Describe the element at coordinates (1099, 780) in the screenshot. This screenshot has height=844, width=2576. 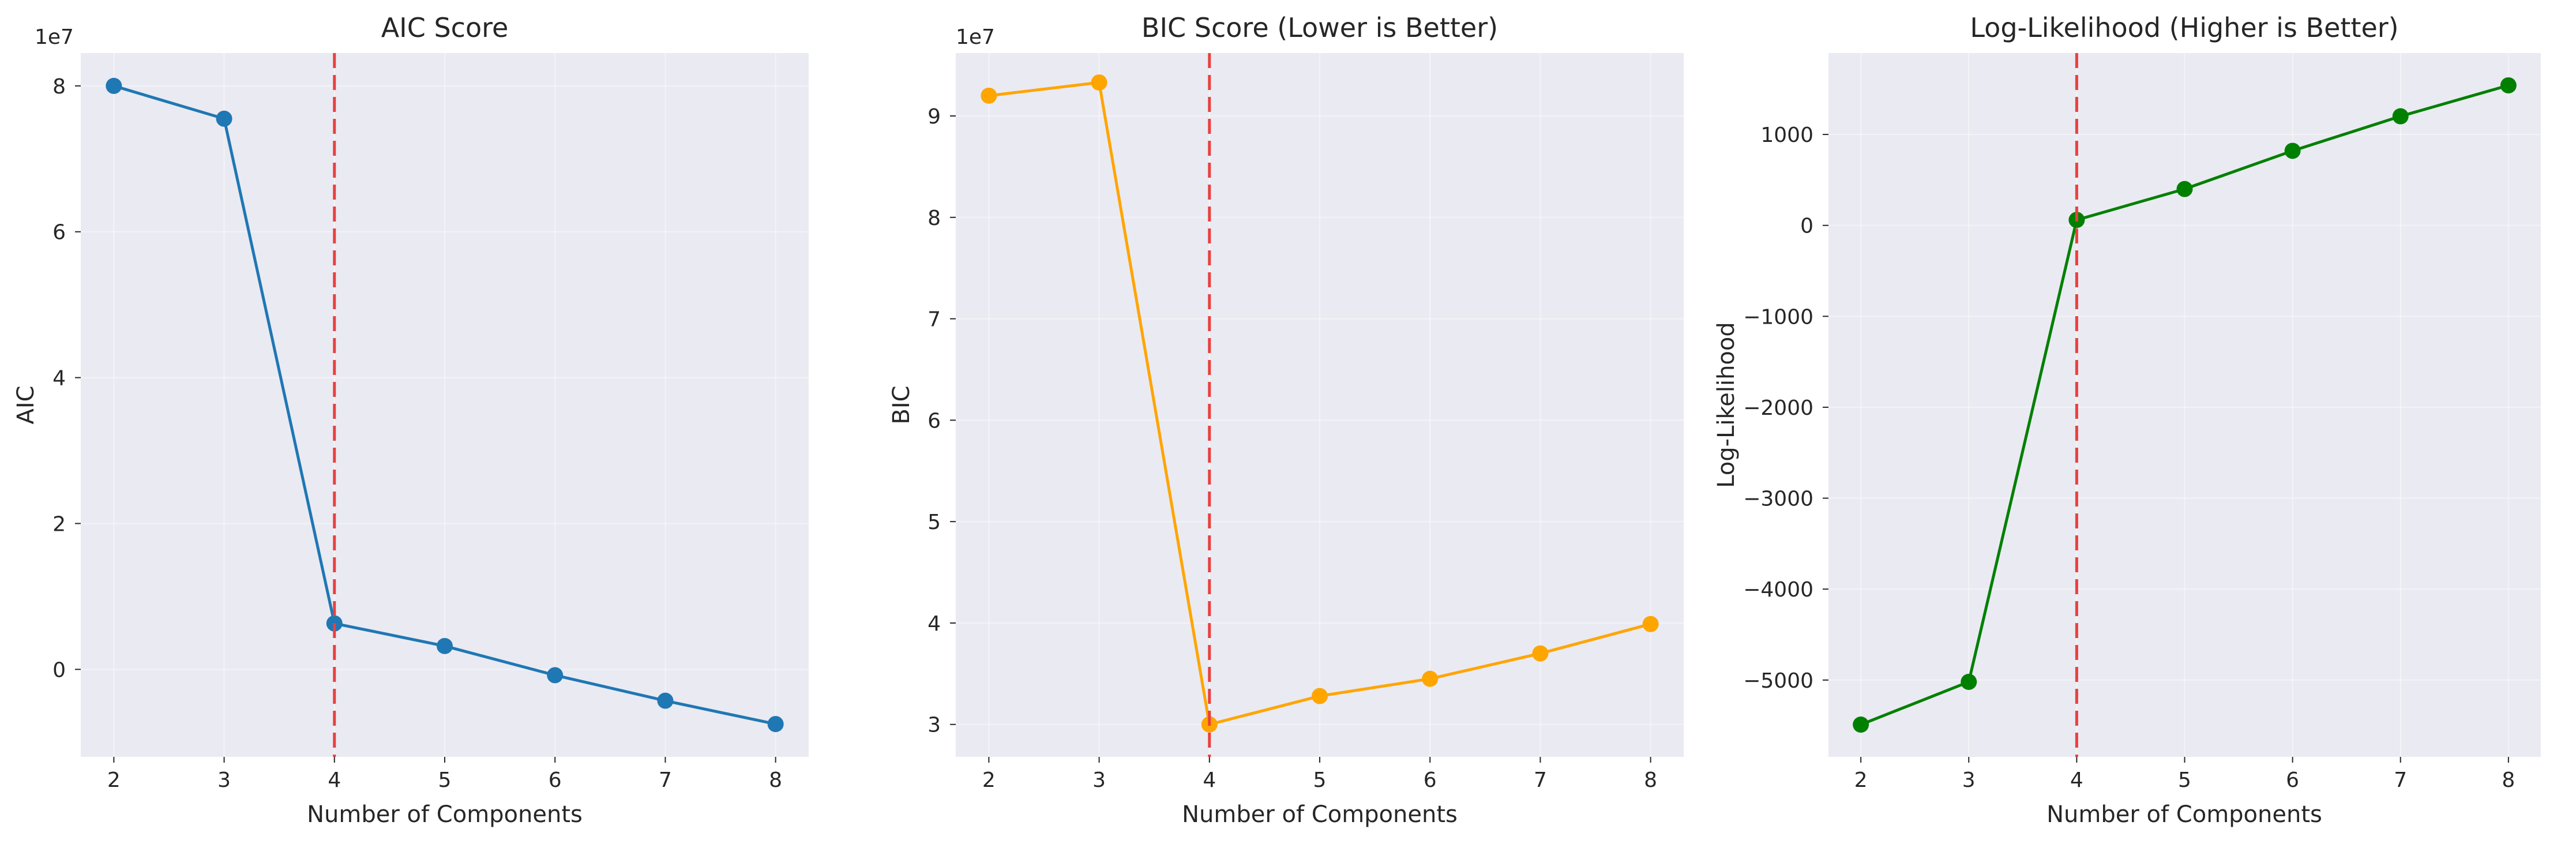
I see `bic-x-tick-label: 3` at that location.